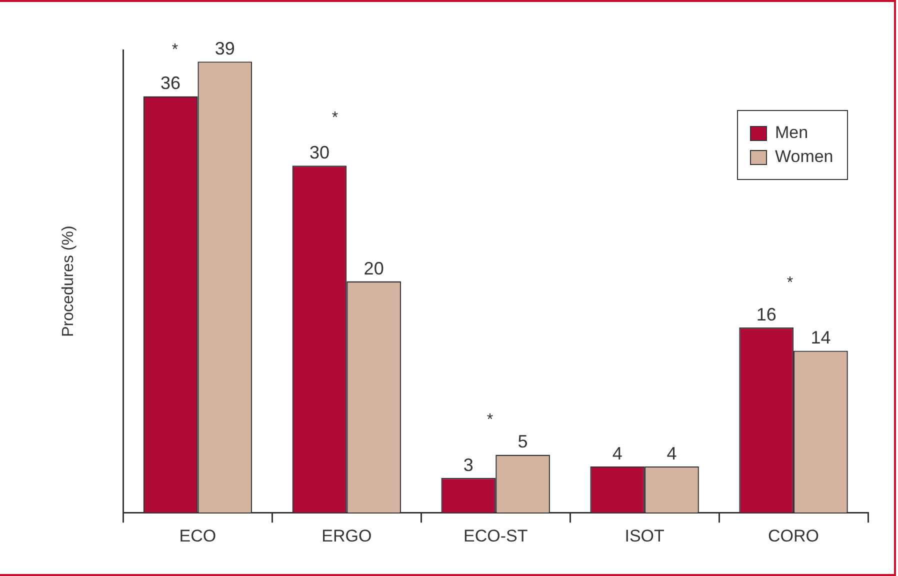  I want to click on data-label: 30, so click(319, 152).